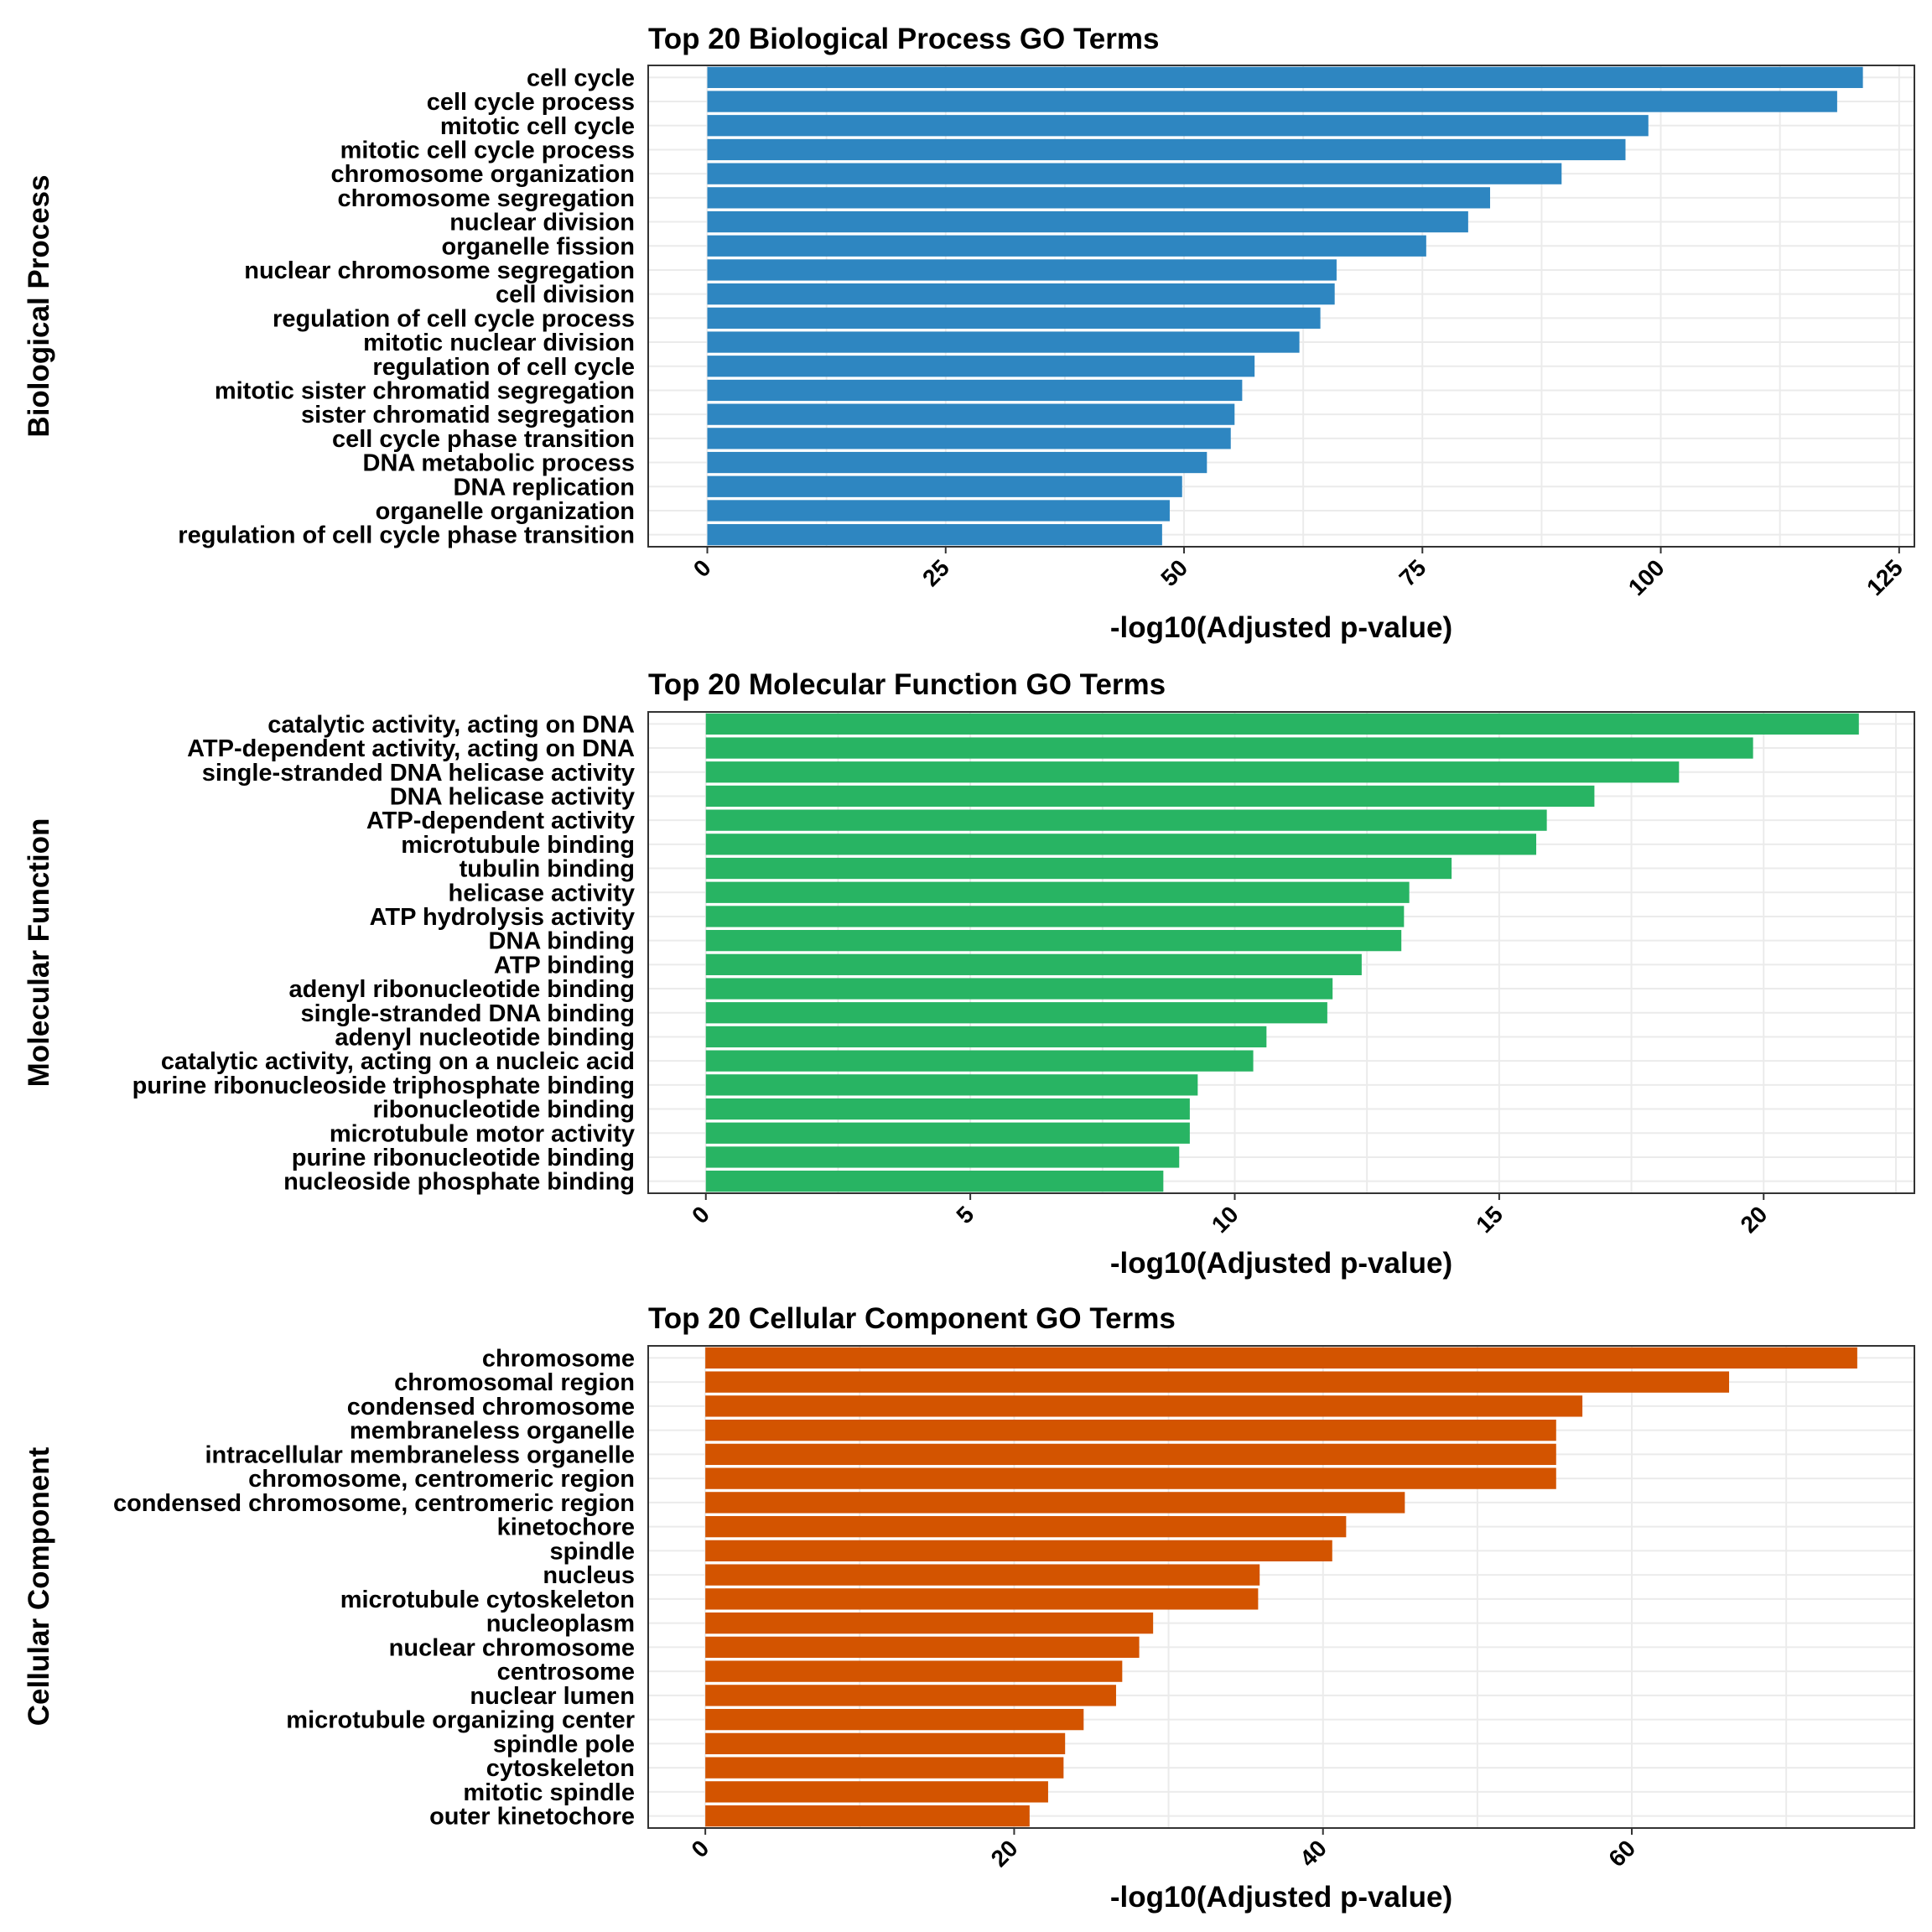 This screenshot has width=1932, height=1932. Describe the element at coordinates (411, 748) in the screenshot. I see `mf-category-label: ATP-dependent activity, acting on DNA` at that location.